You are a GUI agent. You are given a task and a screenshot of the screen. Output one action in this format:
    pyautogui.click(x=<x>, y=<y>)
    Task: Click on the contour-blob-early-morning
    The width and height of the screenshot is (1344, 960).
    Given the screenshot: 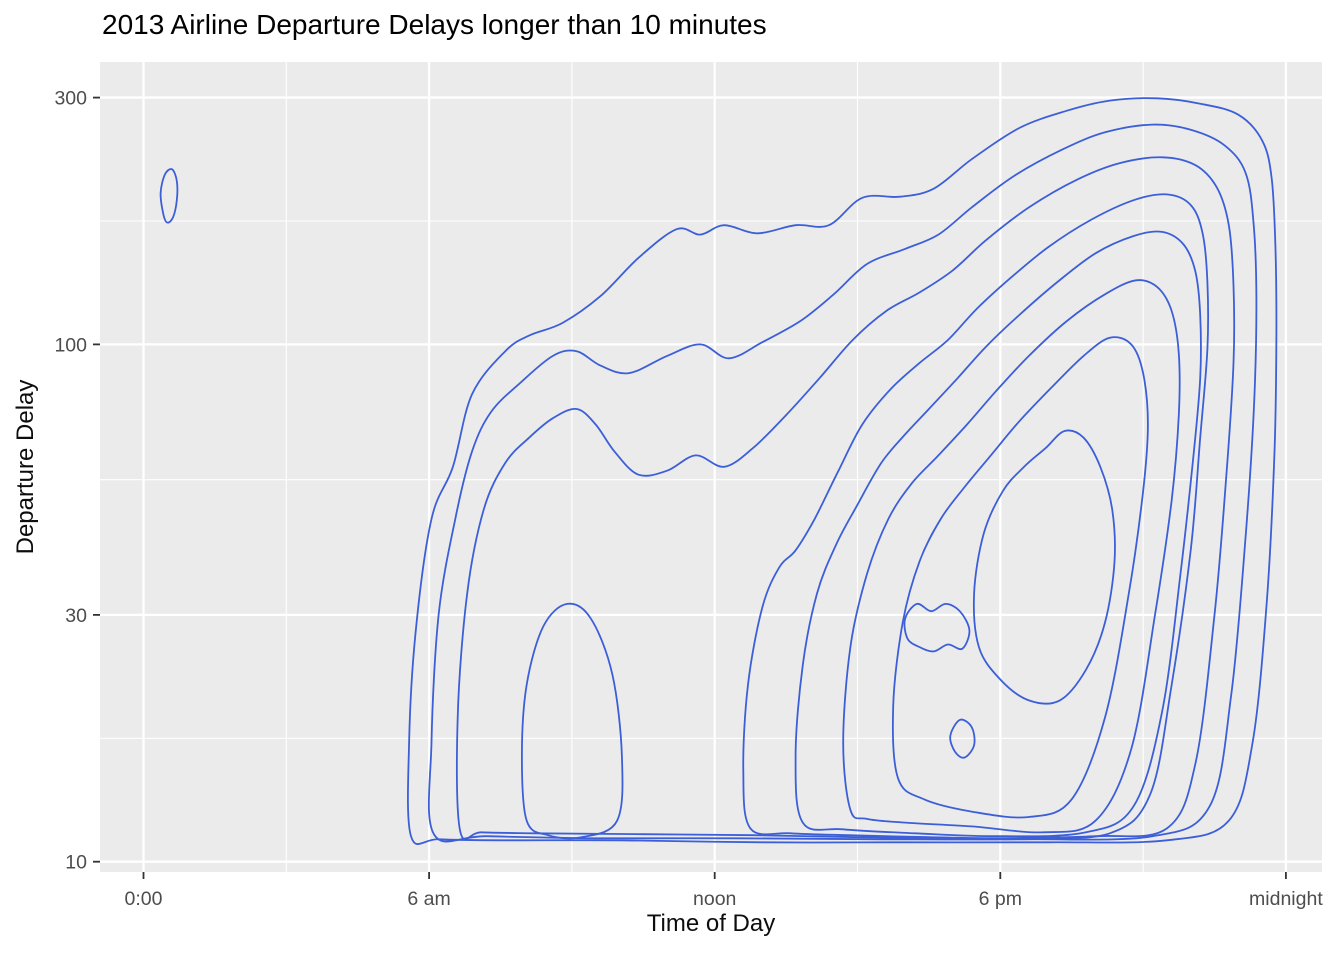 What is the action you would take?
    pyautogui.click(x=169, y=196)
    